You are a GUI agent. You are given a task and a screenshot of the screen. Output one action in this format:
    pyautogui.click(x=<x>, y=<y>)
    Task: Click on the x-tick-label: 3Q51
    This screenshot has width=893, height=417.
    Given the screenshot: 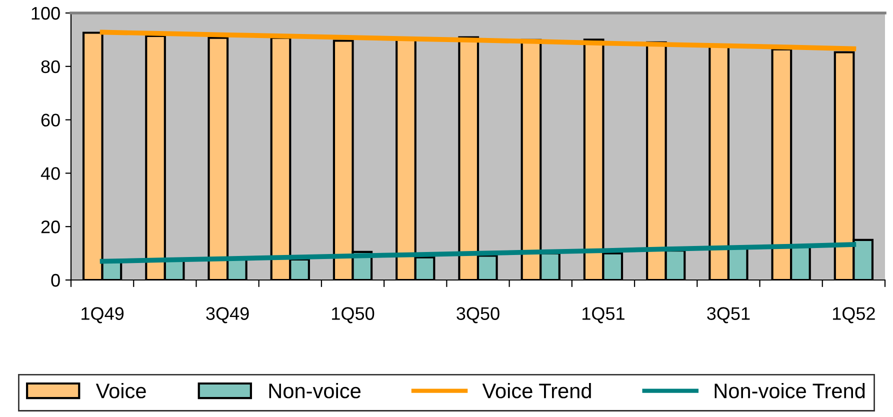 What is the action you would take?
    pyautogui.click(x=728, y=315)
    